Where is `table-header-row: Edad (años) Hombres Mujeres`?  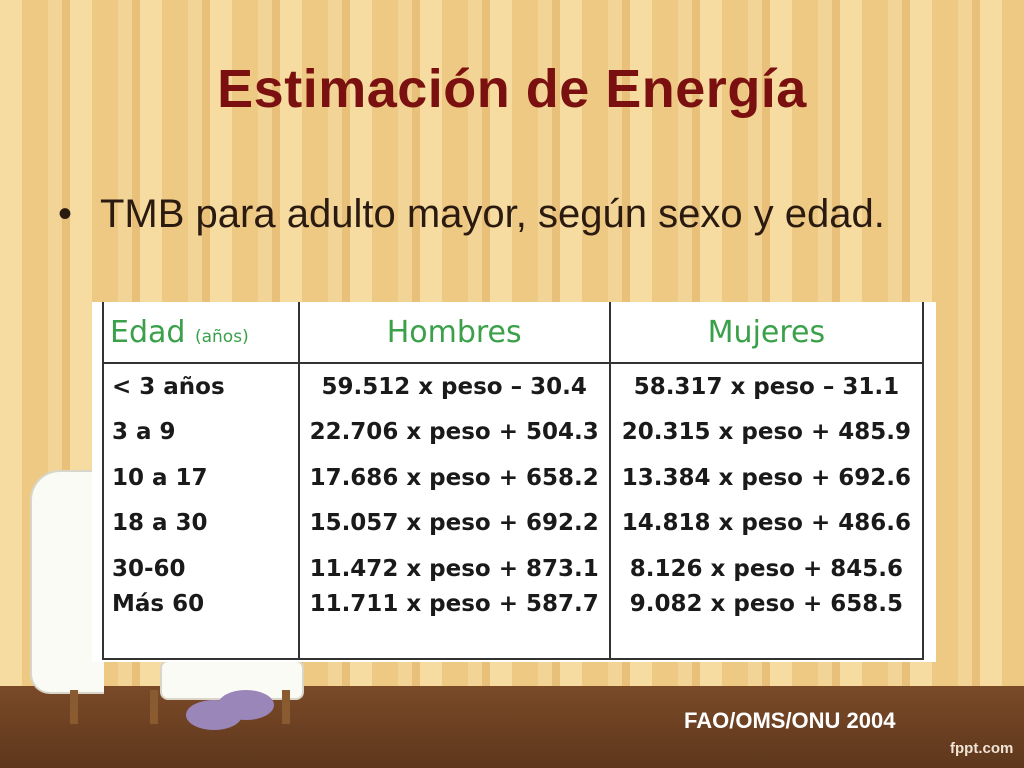 table-header-row: Edad (años) Hombres Mujeres is located at coordinates (513, 333).